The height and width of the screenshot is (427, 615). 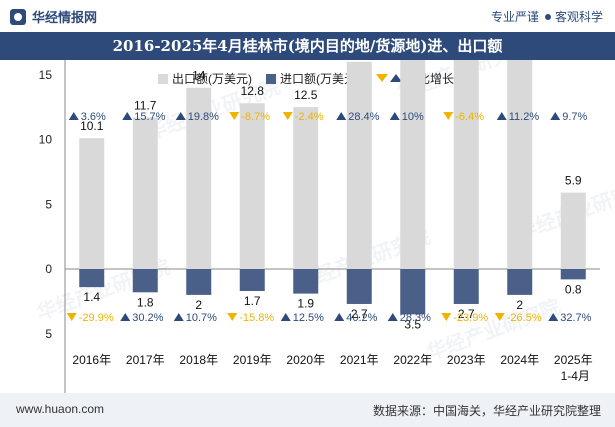 I want to click on import-value-label: 1.4, so click(x=91, y=297).